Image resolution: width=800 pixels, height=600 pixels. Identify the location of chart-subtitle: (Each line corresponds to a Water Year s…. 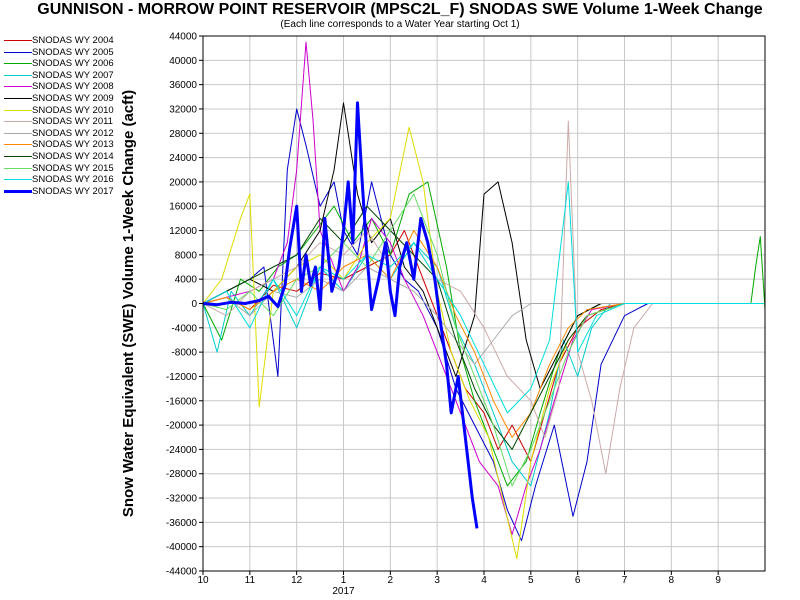
(400, 24).